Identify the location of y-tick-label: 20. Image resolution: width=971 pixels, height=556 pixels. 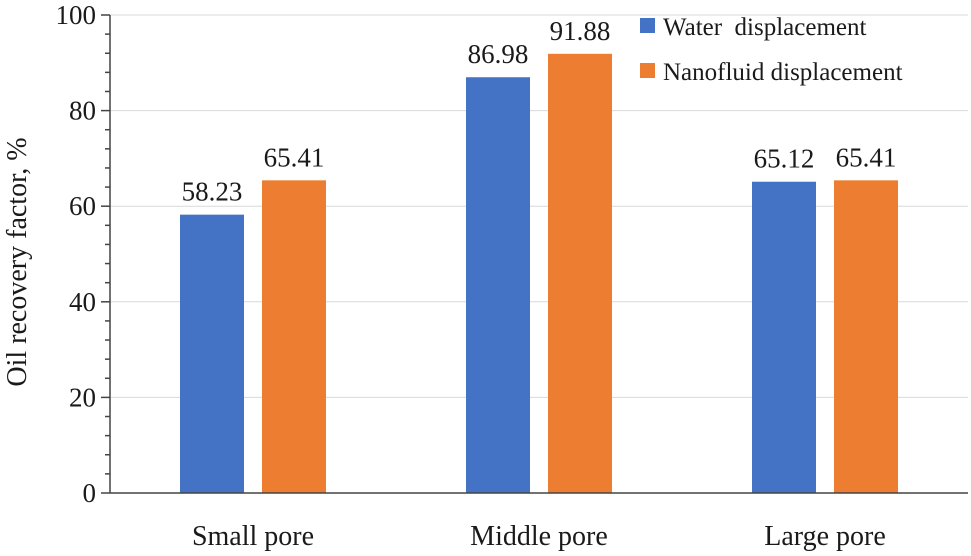
(82, 397).